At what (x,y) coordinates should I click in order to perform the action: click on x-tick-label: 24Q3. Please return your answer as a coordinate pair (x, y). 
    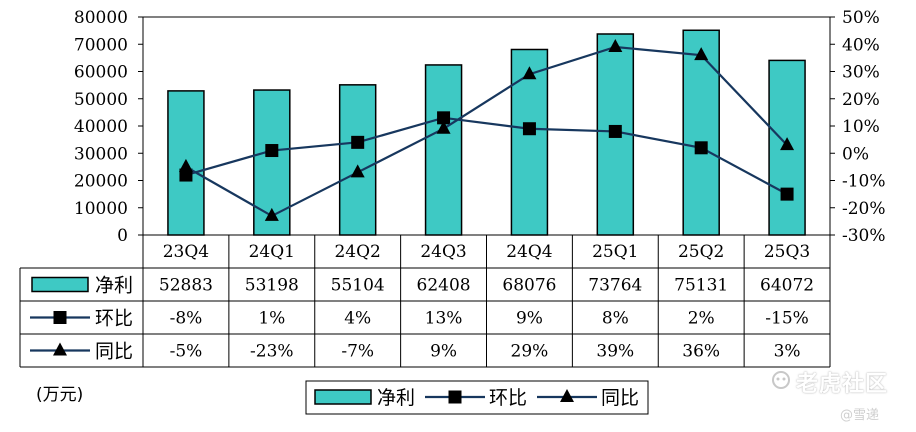
    Looking at the image, I should click on (443, 252).